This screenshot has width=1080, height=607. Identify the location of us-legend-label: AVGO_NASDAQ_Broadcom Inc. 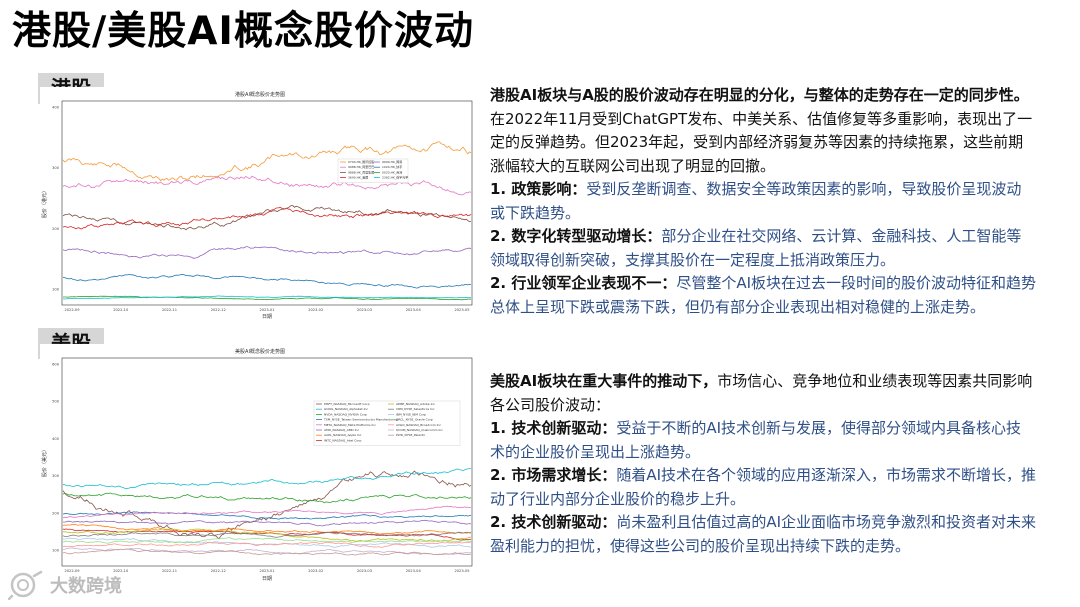
(418, 425).